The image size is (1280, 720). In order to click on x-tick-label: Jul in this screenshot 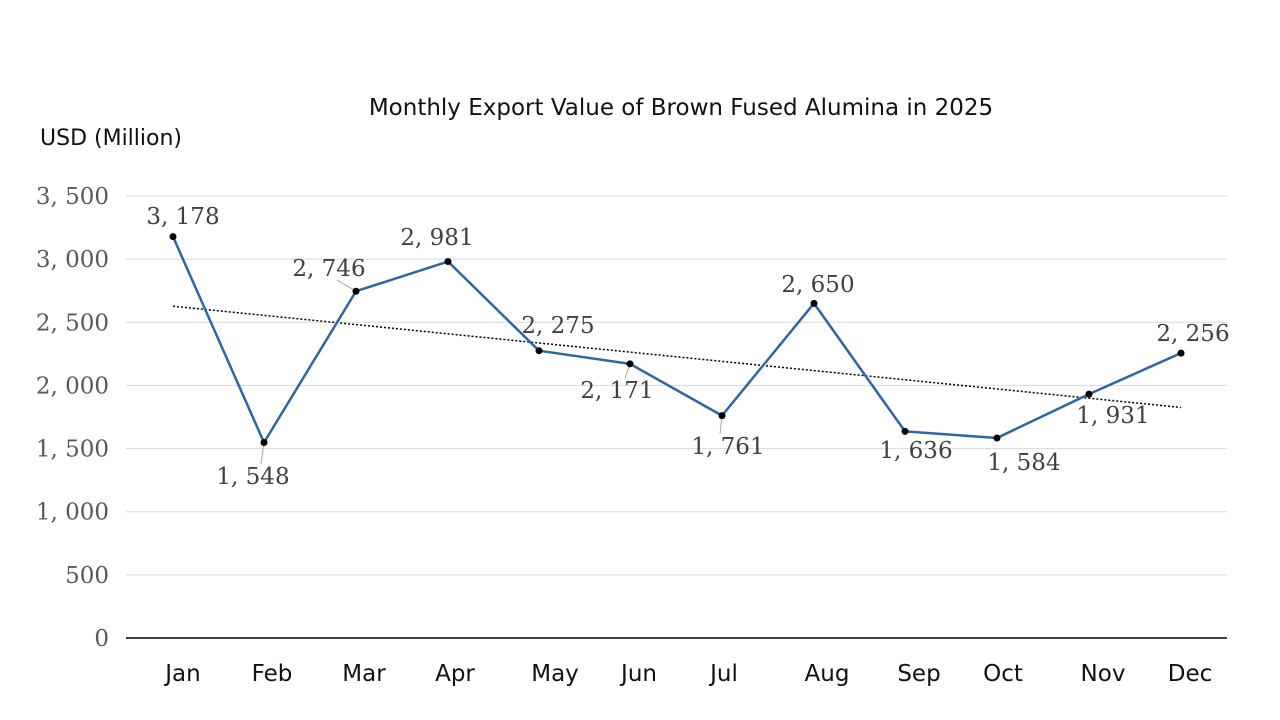, I will do `click(723, 674)`.